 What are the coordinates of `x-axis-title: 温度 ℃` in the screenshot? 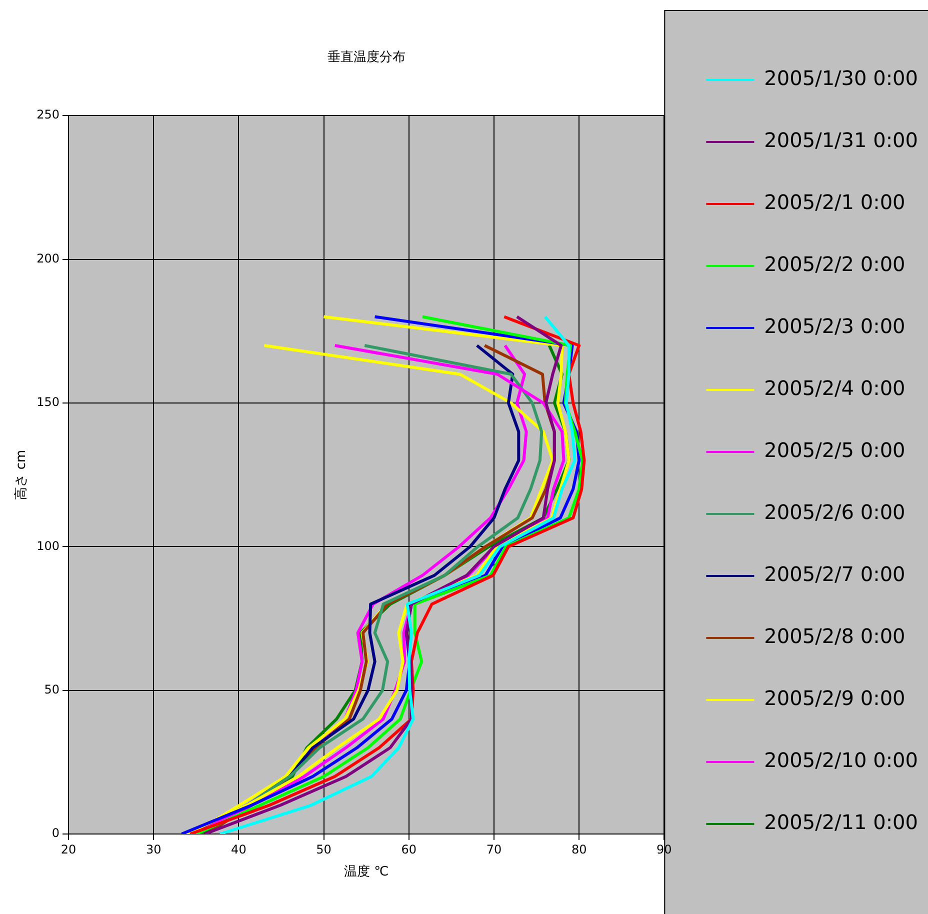 It's located at (366, 872).